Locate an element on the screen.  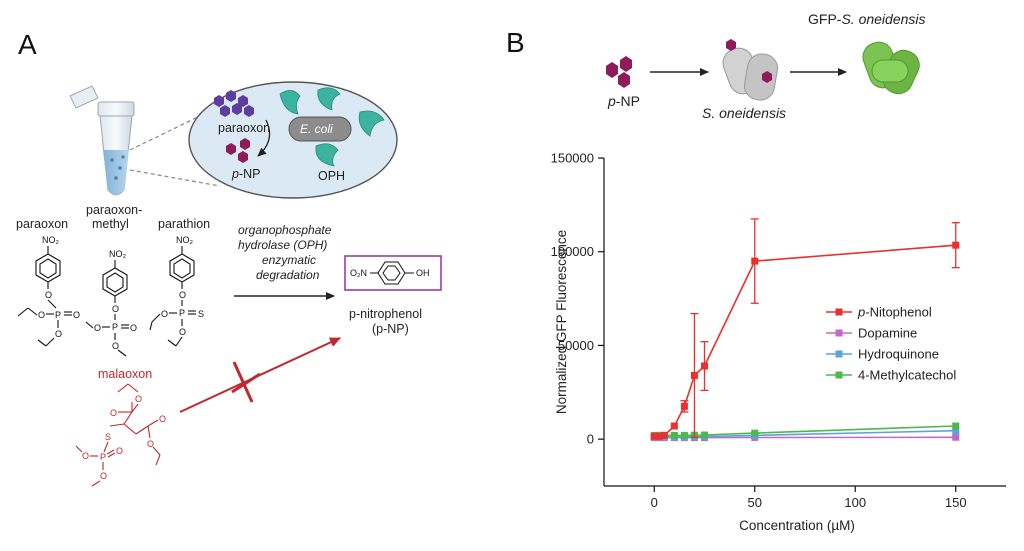
malaoxon-label: malaoxon is located at coordinates (125, 374).